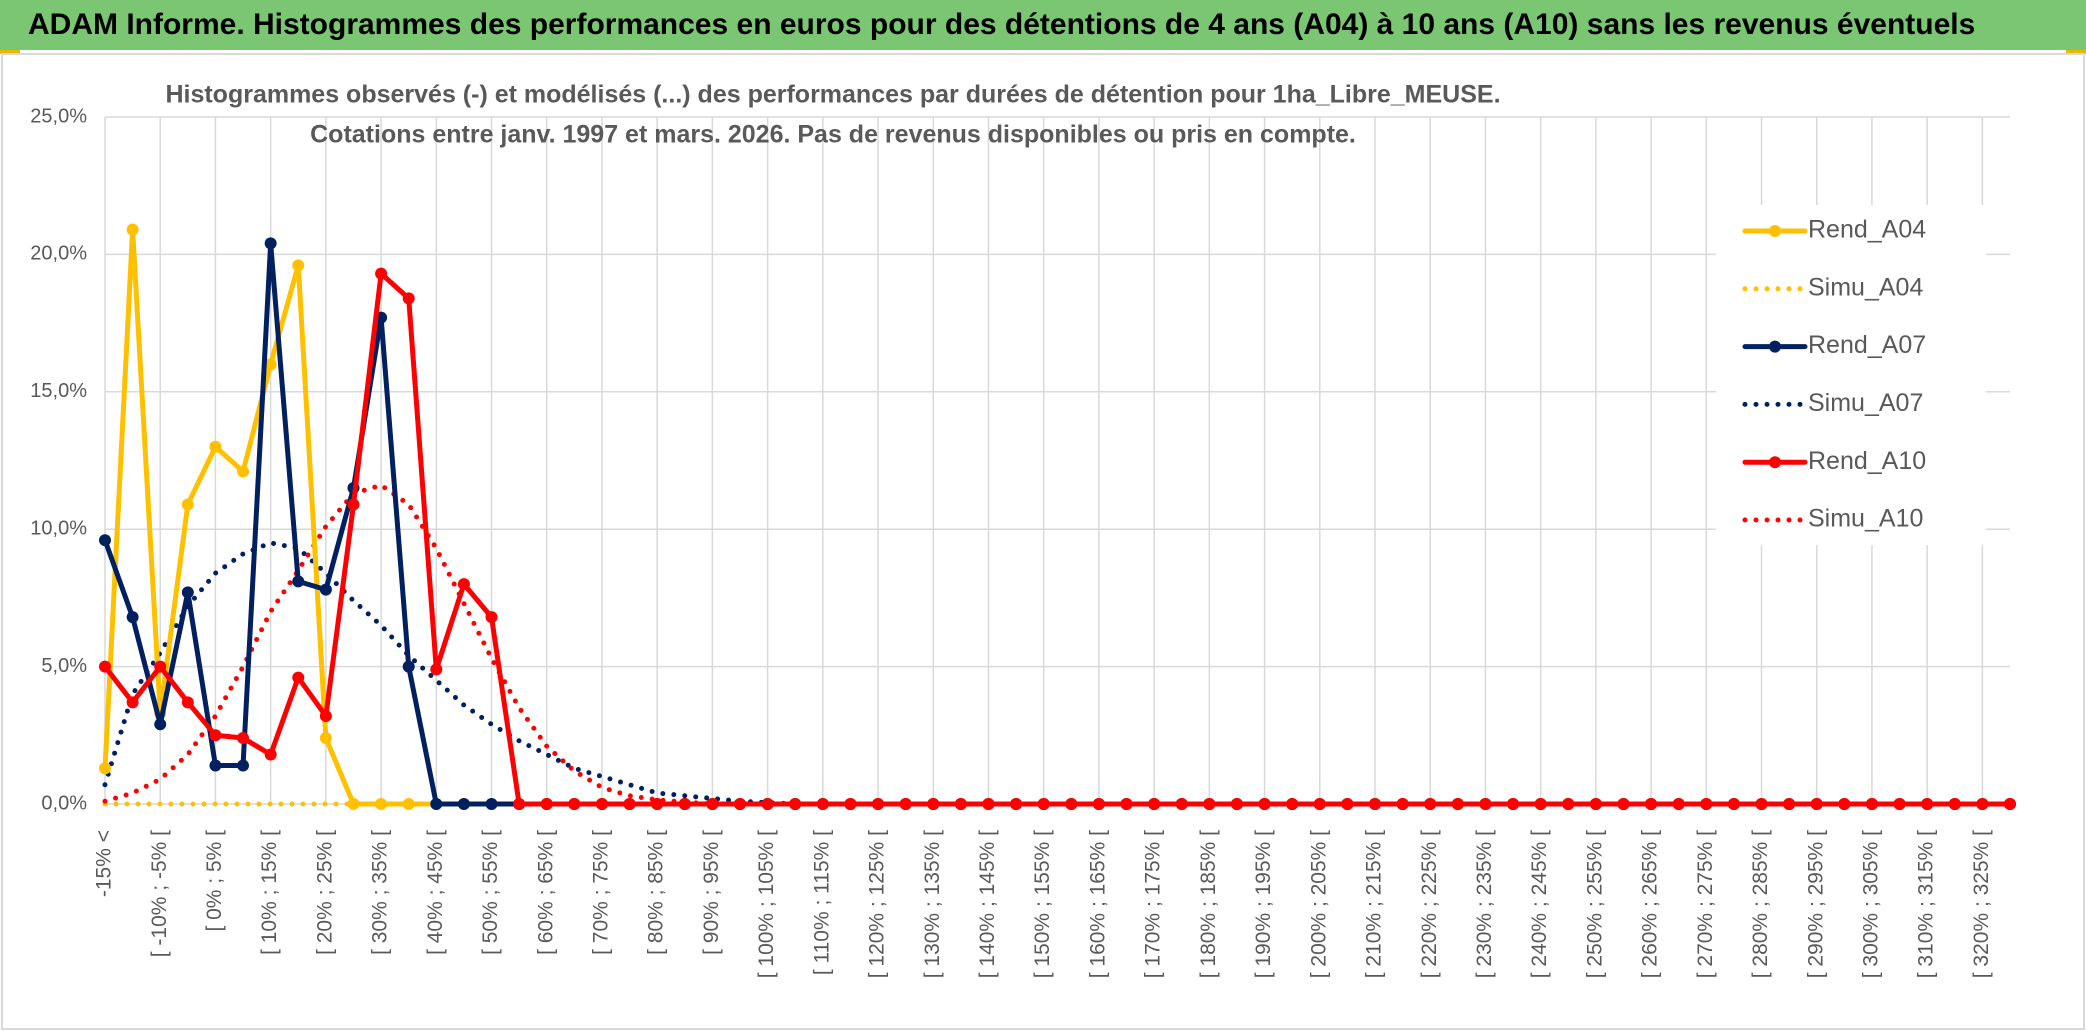  I want to click on x-tick-label: [ 150% ; 155% [, so click(1042, 904).